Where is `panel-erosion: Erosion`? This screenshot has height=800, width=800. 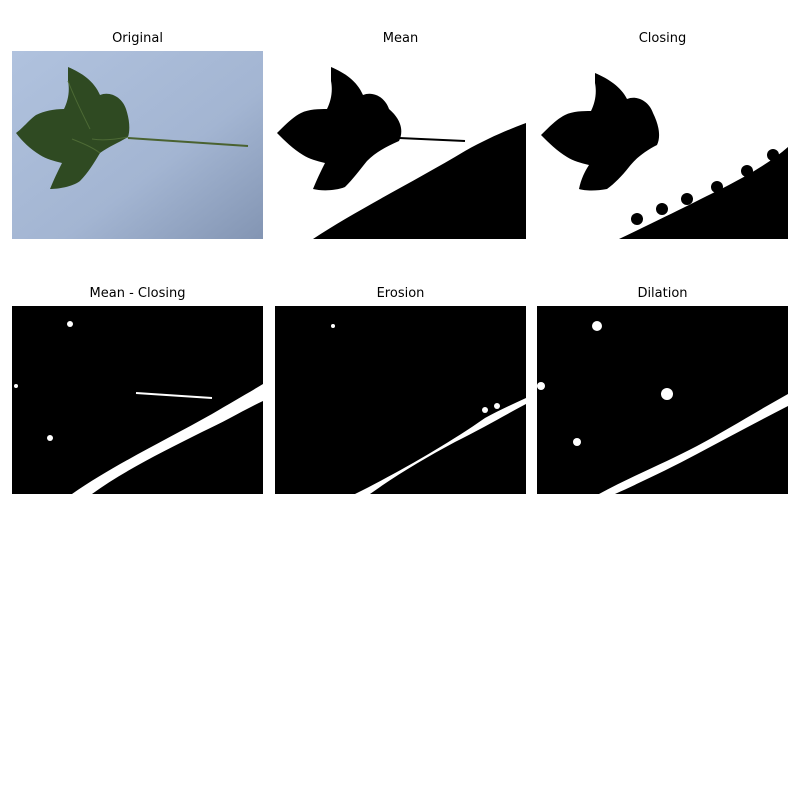 panel-erosion: Erosion is located at coordinates (400, 390).